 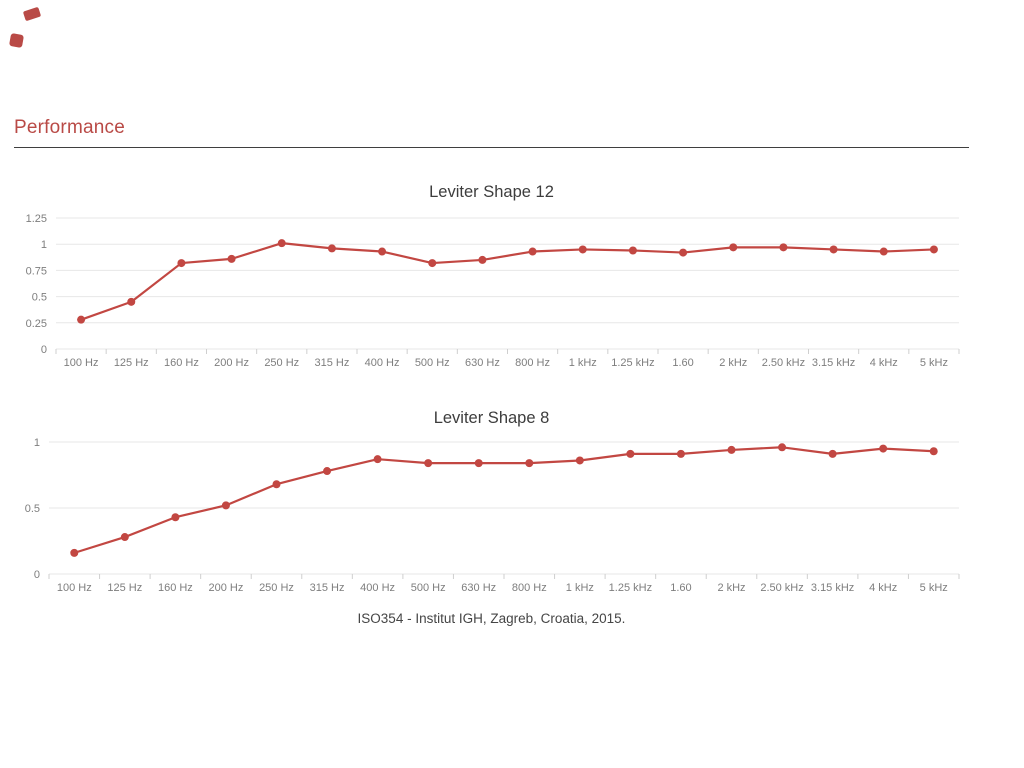 What do you see at coordinates (491, 418) in the screenshot?
I see `chart-title-shape-8: Leviter Shape 8` at bounding box center [491, 418].